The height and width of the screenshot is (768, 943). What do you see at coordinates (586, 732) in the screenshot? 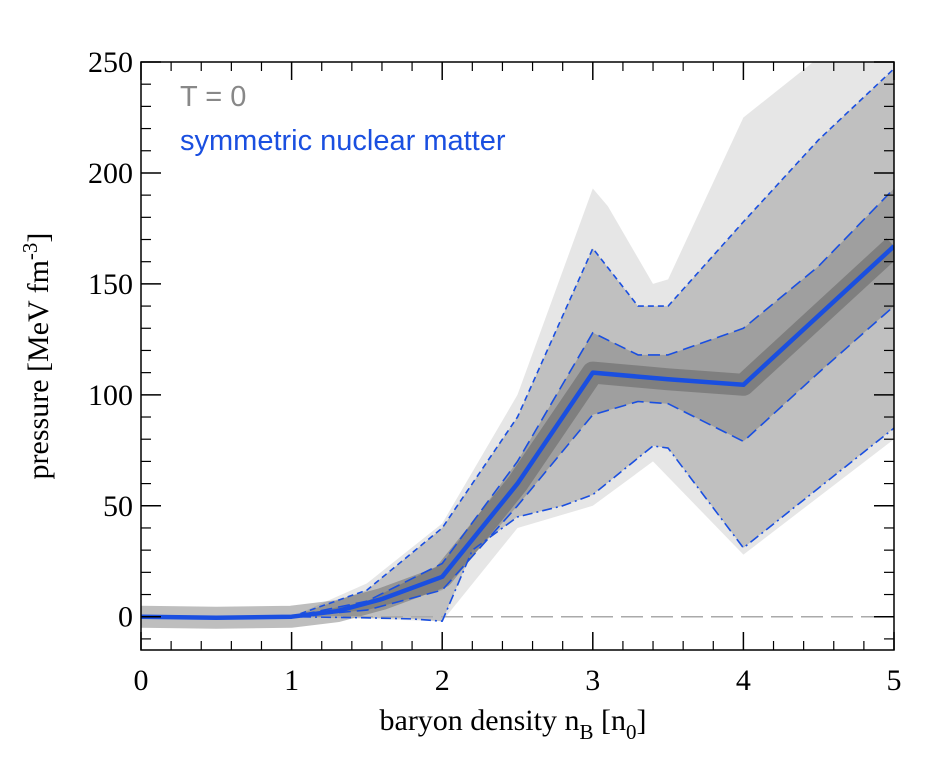
I see `x-axis-title-subscript: B` at bounding box center [586, 732].